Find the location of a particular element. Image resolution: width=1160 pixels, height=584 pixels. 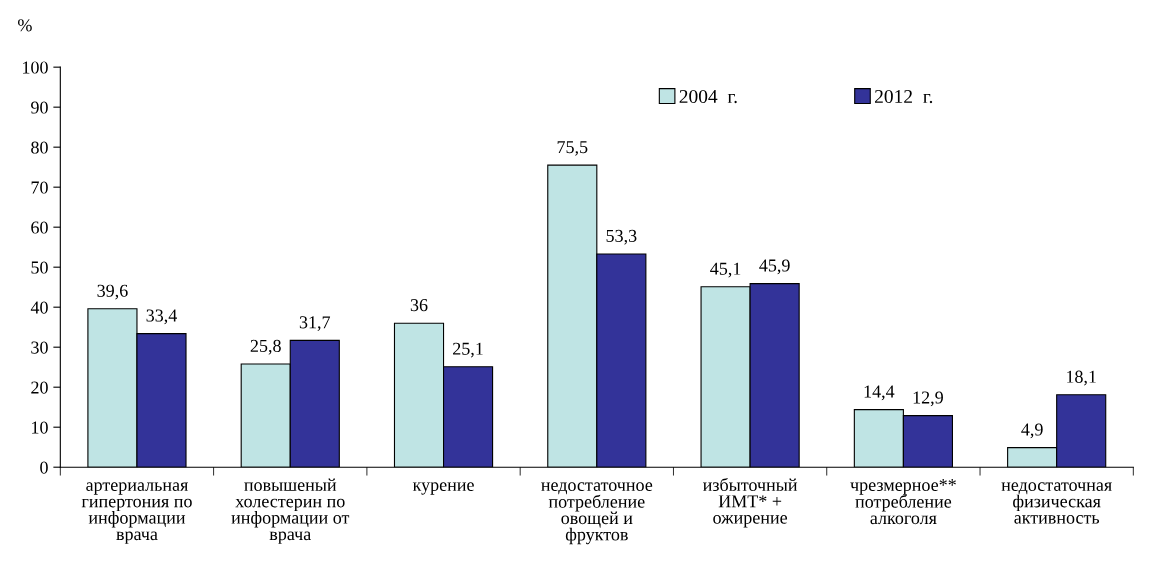

data-label: 4,9 is located at coordinates (1032, 431).